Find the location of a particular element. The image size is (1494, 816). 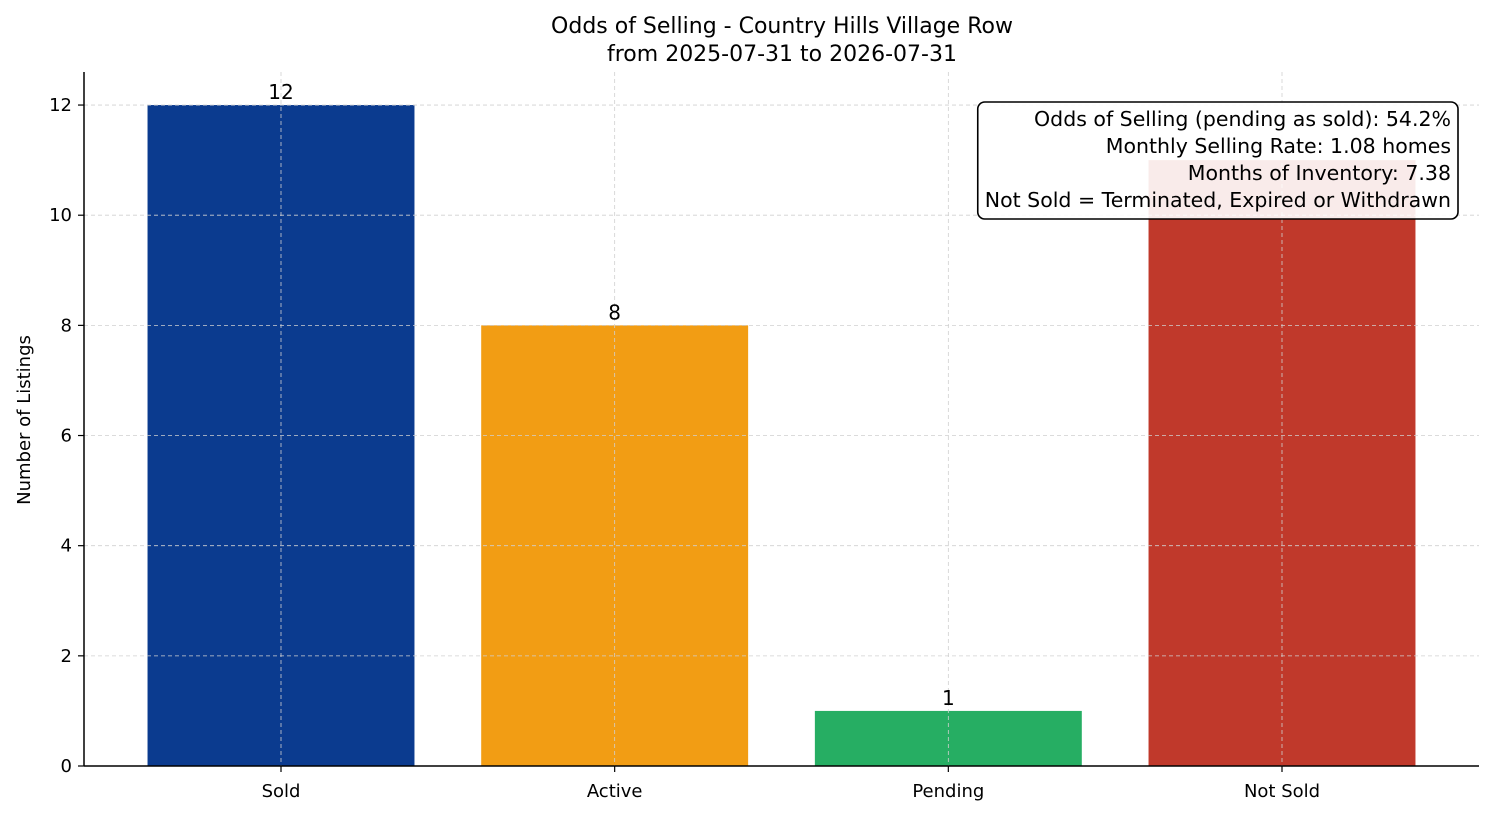

chart-subtitle: from 2025-07-31 to 2026-07-31 is located at coordinates (782, 54).